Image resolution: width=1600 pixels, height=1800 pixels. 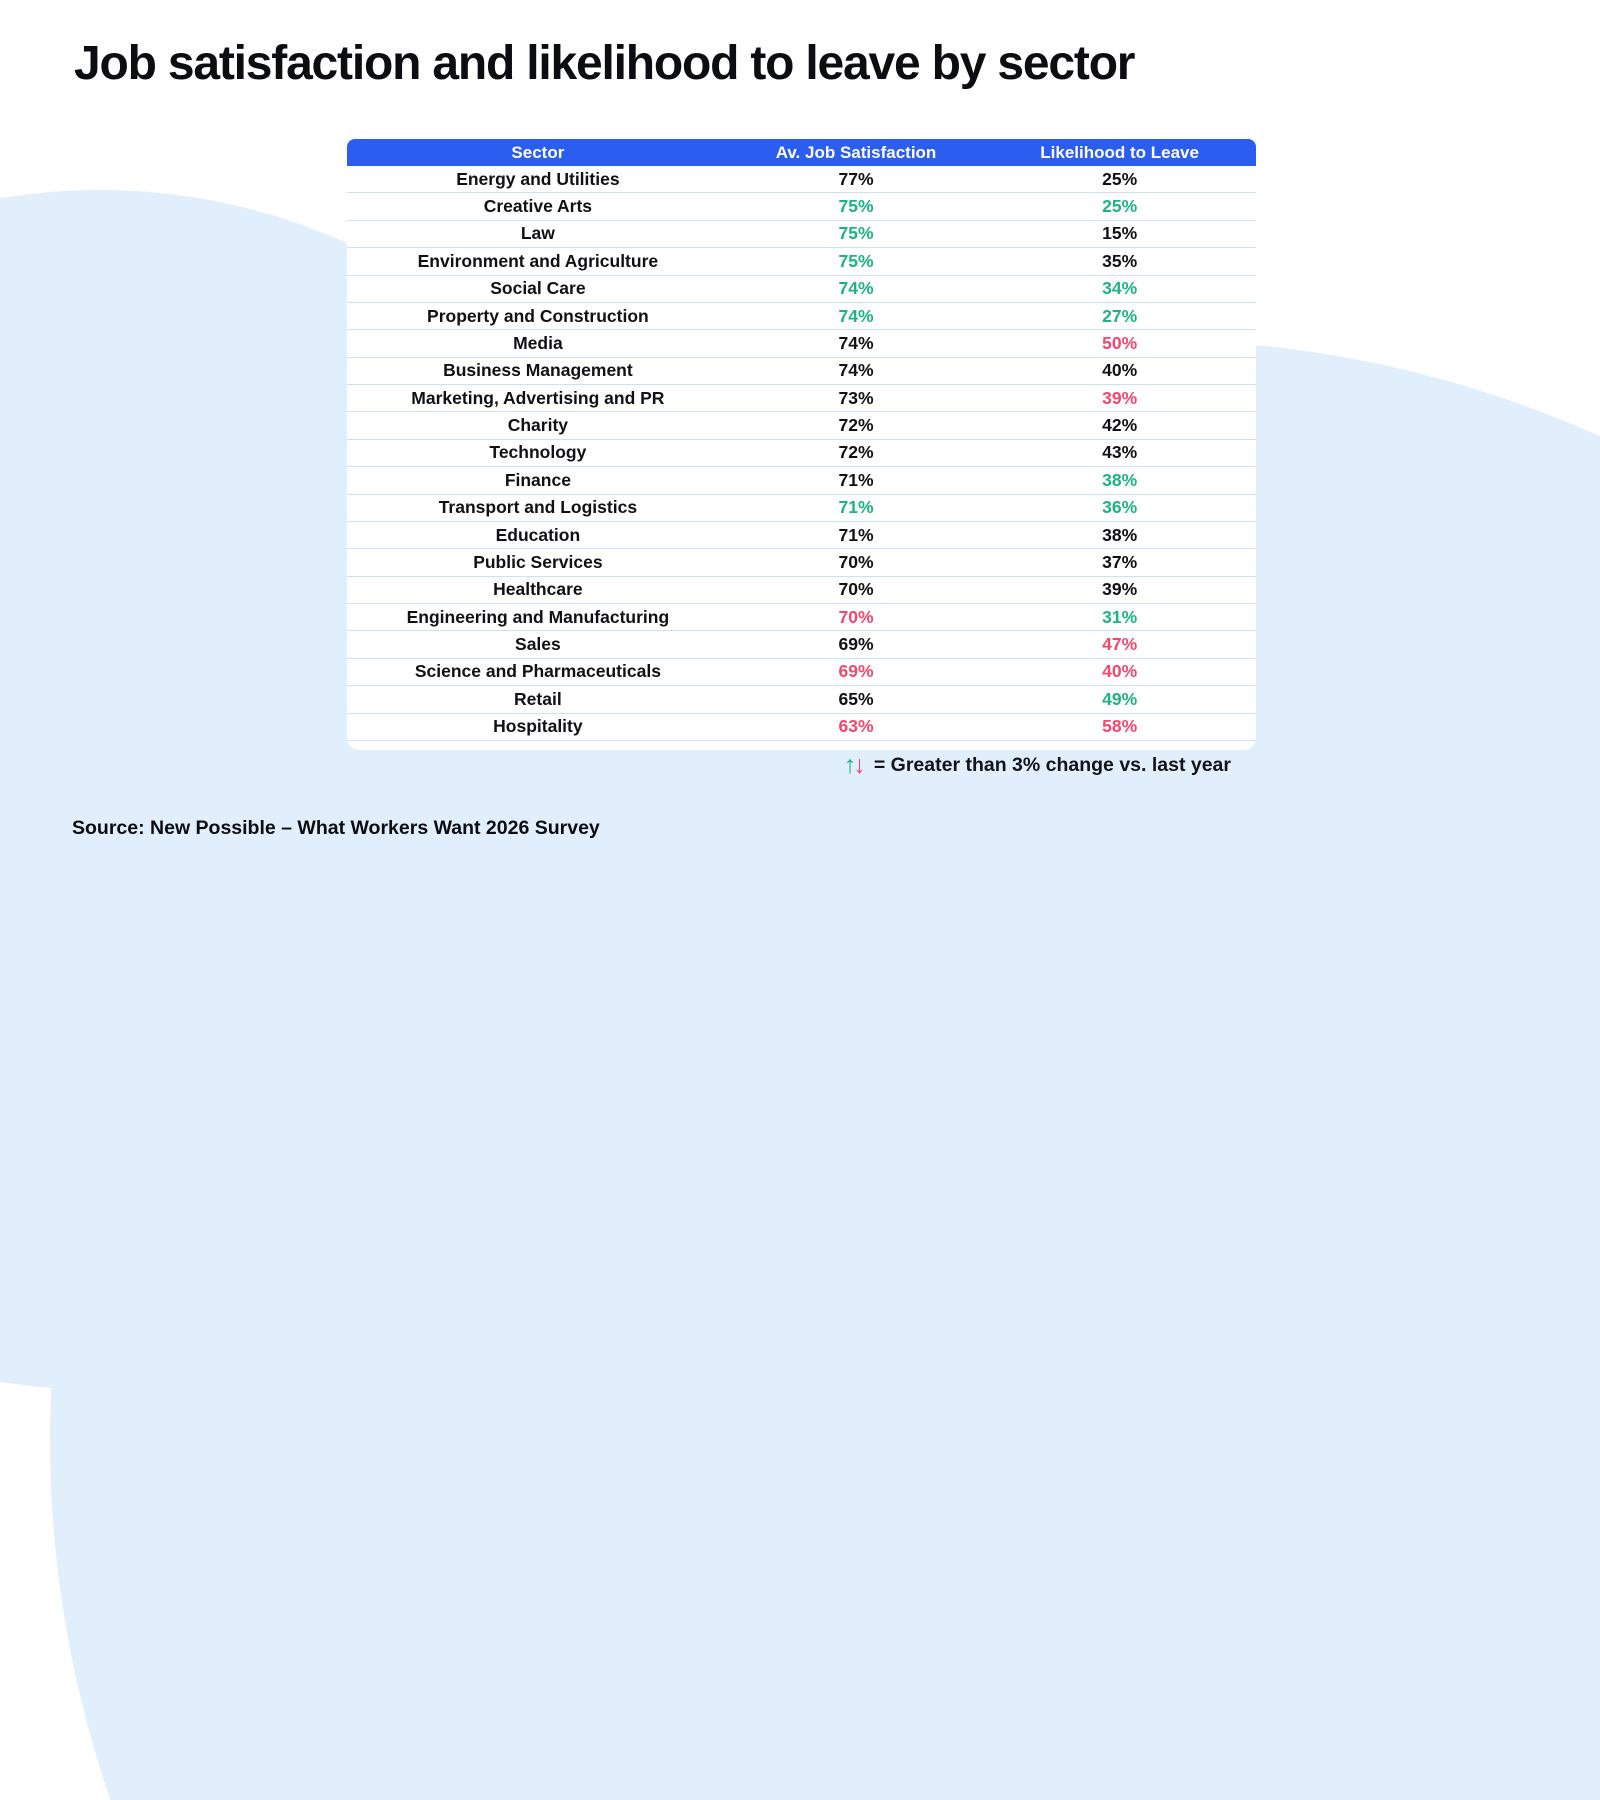 I want to click on cell-sector: Science and Pharmaceuticals, so click(x=537, y=671).